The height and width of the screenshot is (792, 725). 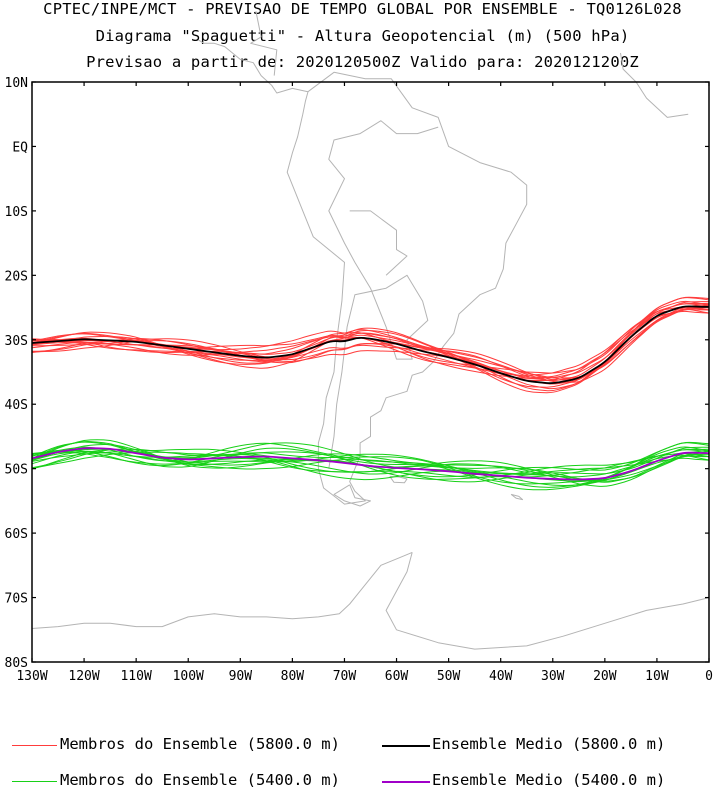 I want to click on lat-label: 60S, so click(x=16, y=534).